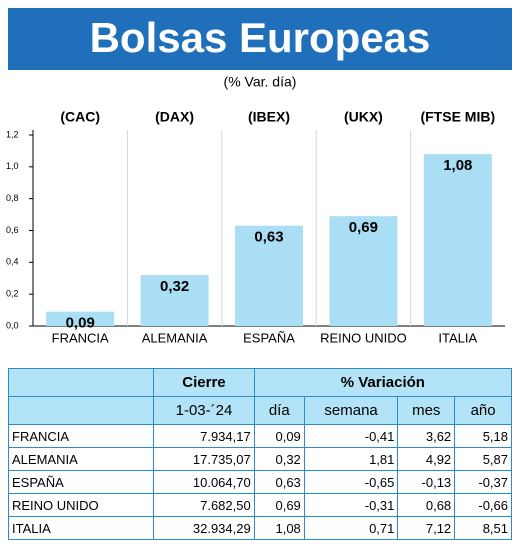  What do you see at coordinates (268, 237) in the screenshot?
I see `value-label: 0,63` at bounding box center [268, 237].